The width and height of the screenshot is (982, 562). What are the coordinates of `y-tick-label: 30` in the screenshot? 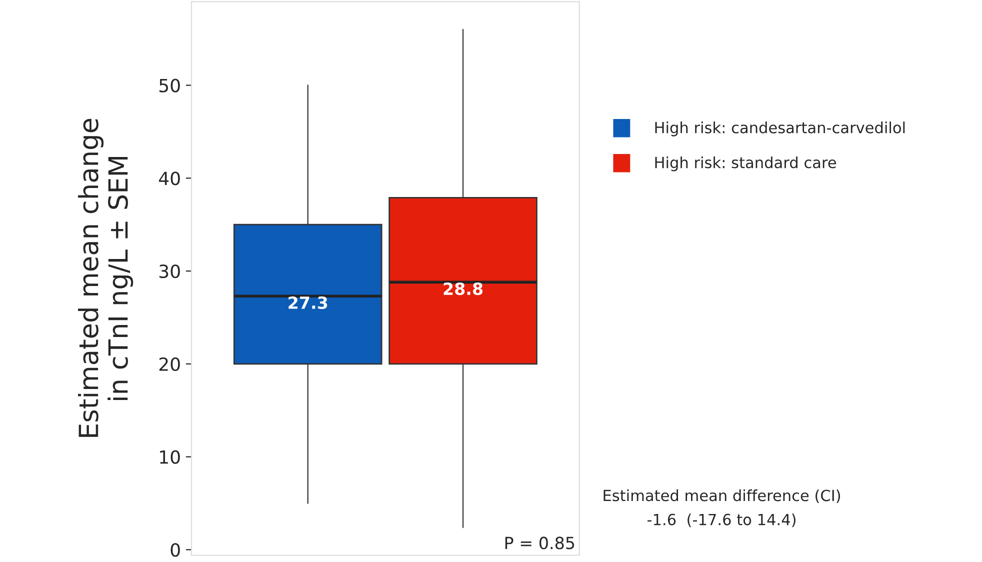 It's located at (169, 271).